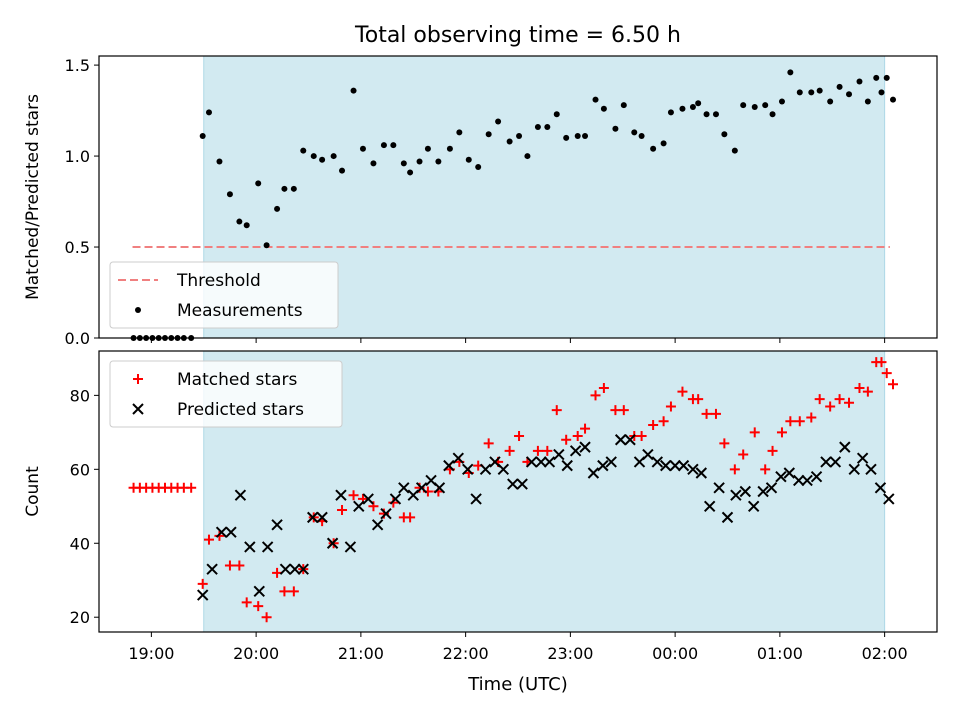 This screenshot has width=960, height=720. What do you see at coordinates (885, 653) in the screenshot?
I see `x-tick-label: 02:00` at bounding box center [885, 653].